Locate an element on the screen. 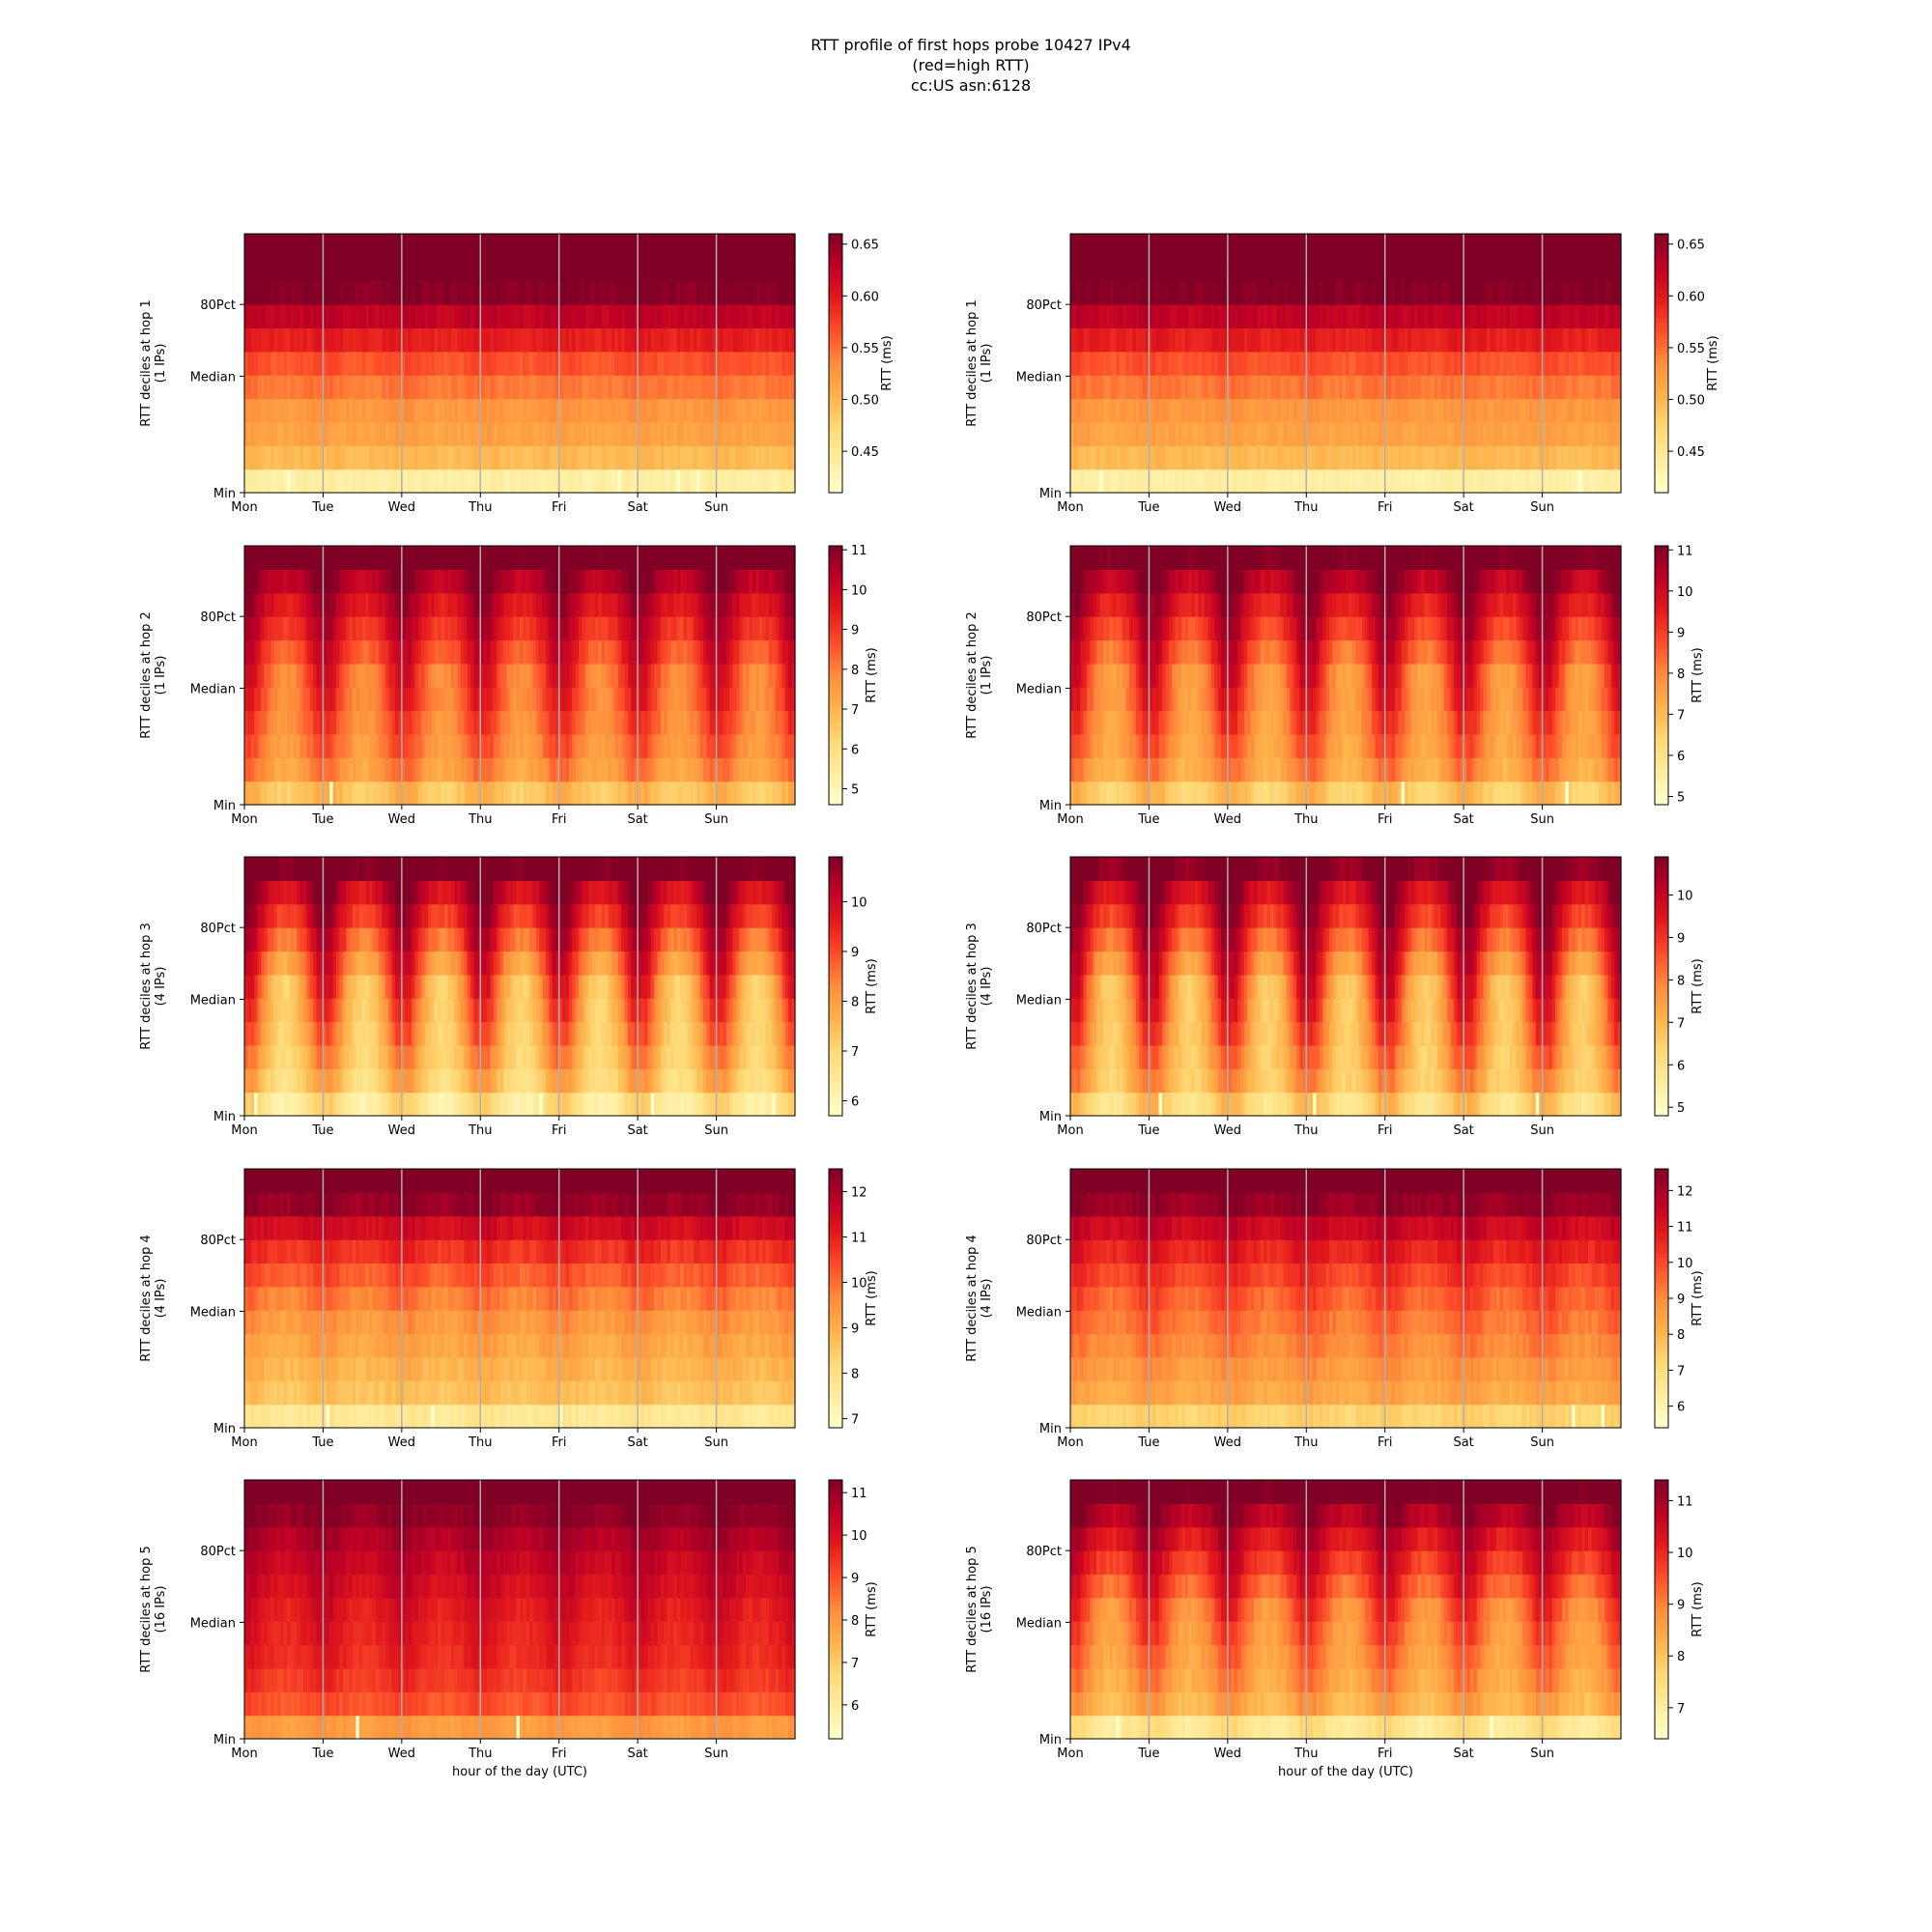 Image resolution: width=1932 pixels, height=1932 pixels. x-tick-label: Wed is located at coordinates (401, 507).